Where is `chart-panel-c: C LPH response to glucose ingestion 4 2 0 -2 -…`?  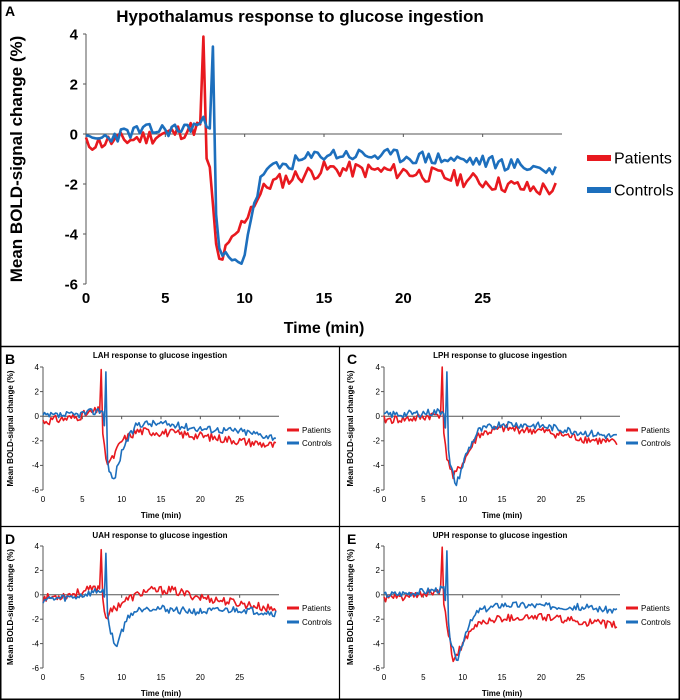
chart-panel-c: C LPH response to glucose ingestion 4 2 0 -2 -… is located at coordinates (508, 435).